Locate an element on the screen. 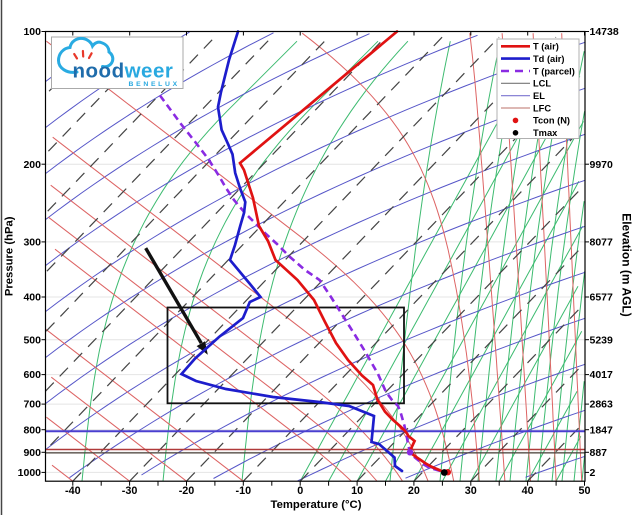 This screenshot has width=640, height=515. svg-text: 40 is located at coordinates (528, 491).